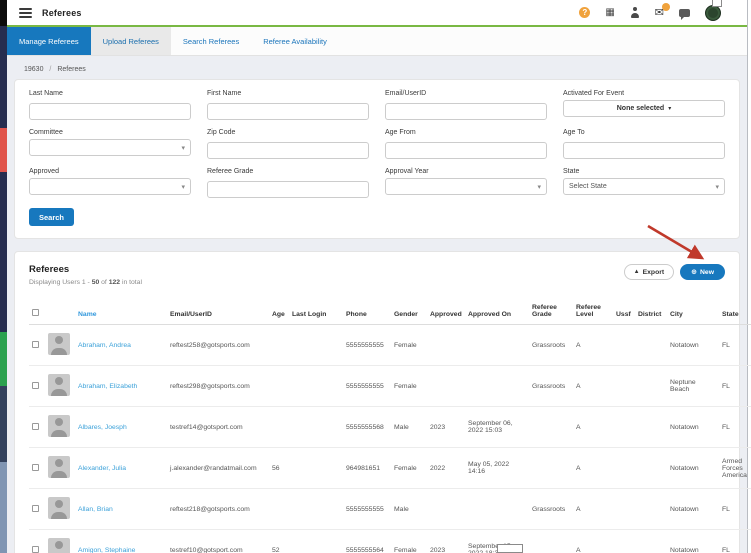 This screenshot has height=553, width=751. What do you see at coordinates (585, 12) in the screenshot?
I see `help-icon: ?` at bounding box center [585, 12].